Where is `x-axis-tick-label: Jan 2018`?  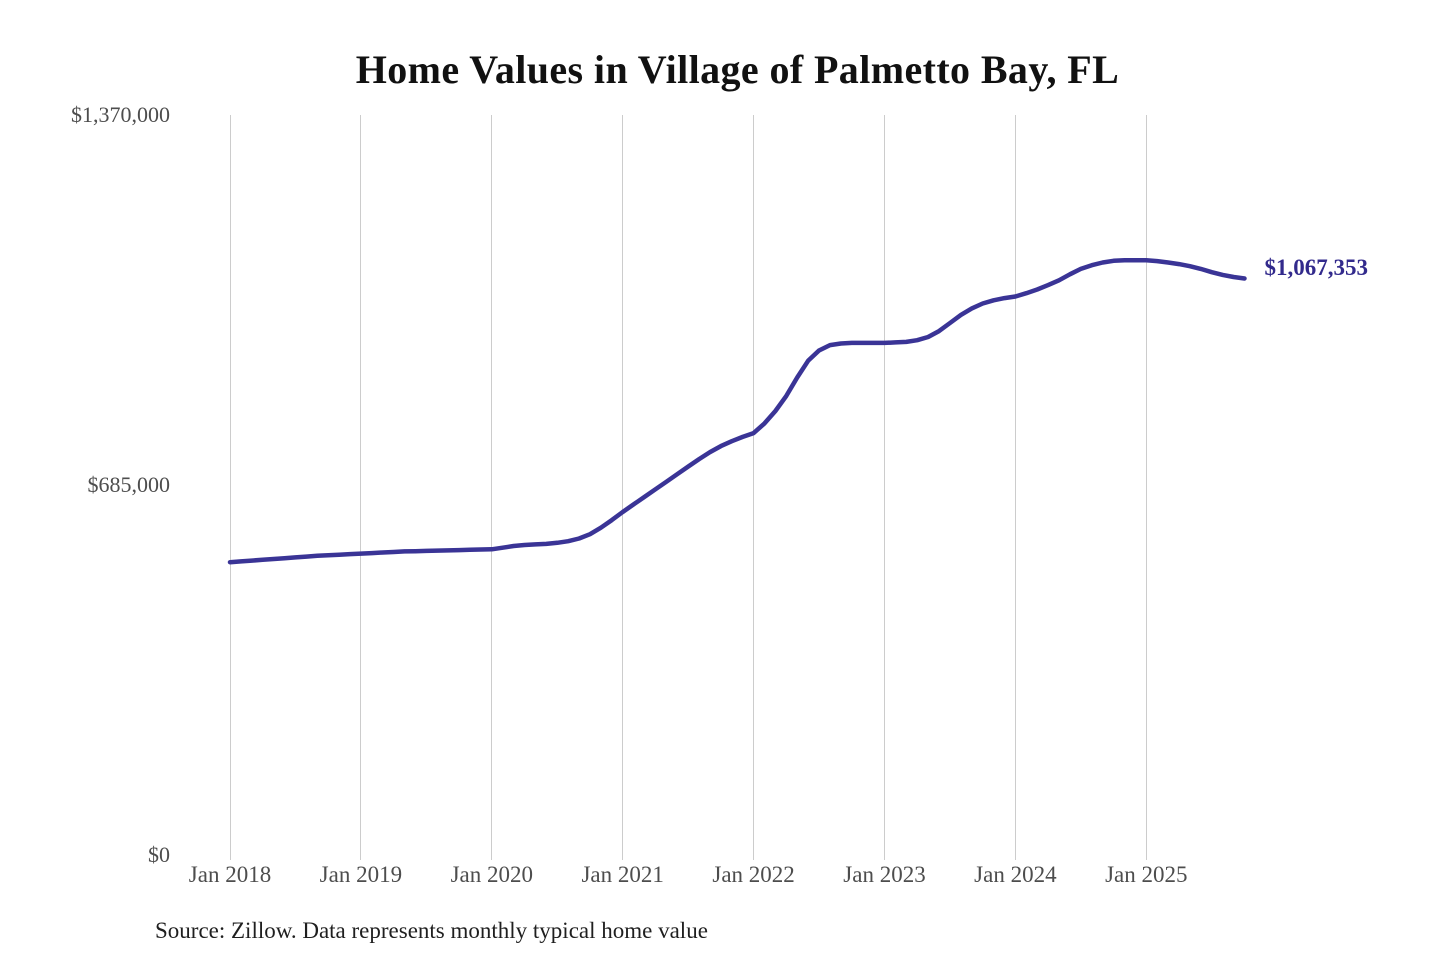 x-axis-tick-label: Jan 2018 is located at coordinates (230, 874).